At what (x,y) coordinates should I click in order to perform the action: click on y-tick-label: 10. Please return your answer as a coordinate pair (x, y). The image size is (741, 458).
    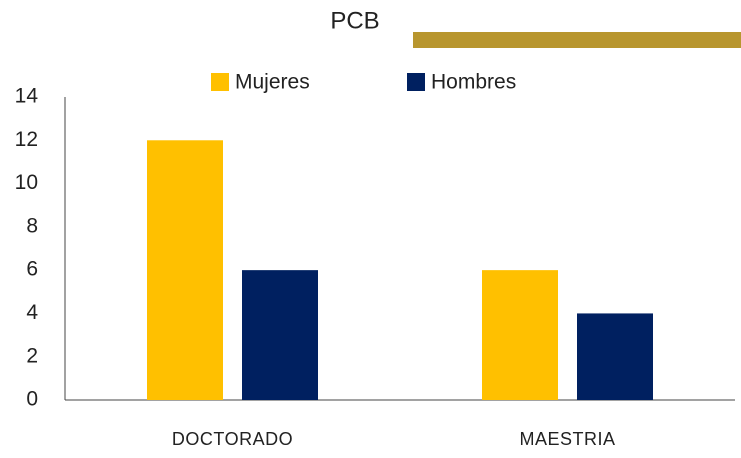
    Looking at the image, I should click on (26, 182).